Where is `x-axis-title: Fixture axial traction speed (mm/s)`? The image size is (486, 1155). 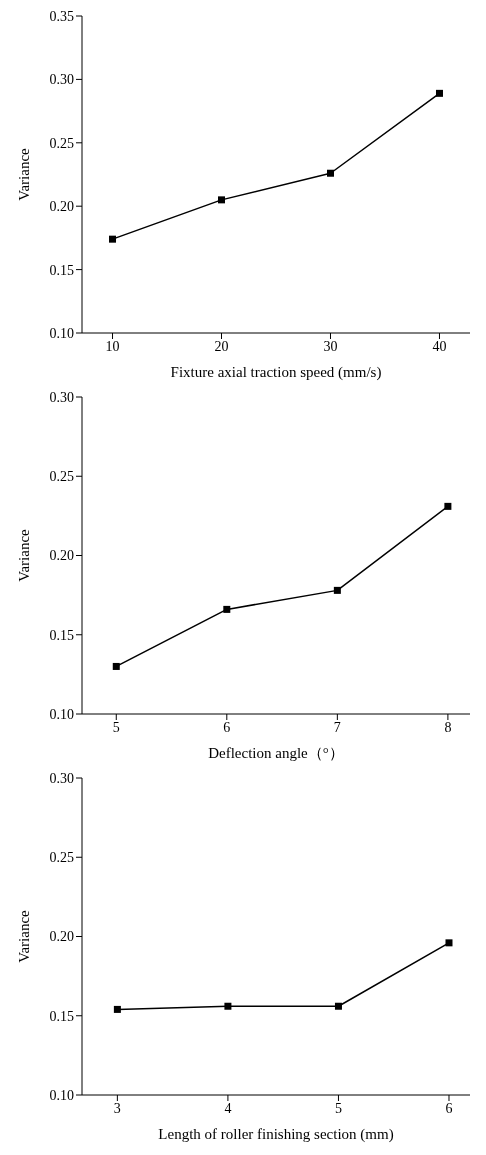 x-axis-title: Fixture axial traction speed (mm/s) is located at coordinates (276, 372).